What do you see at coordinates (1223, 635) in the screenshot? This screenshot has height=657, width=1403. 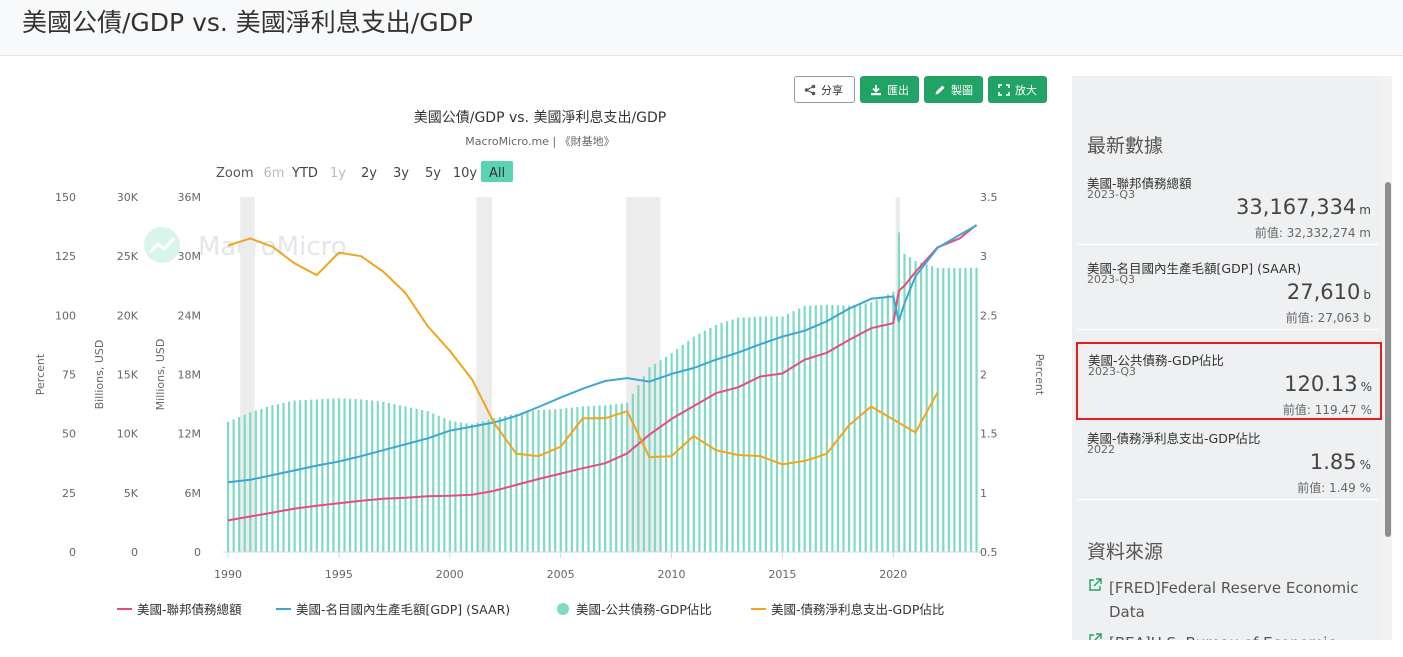 I see `source-link-bea: [BEA]U.S. Bureau of Economic Analysis` at bounding box center [1223, 635].